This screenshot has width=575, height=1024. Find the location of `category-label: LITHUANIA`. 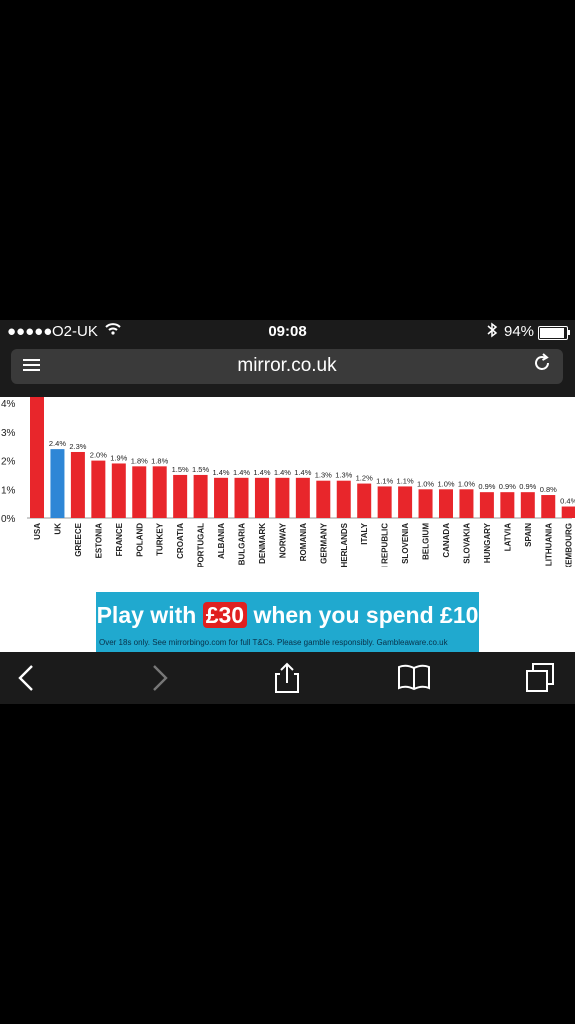

category-label: LITHUANIA is located at coordinates (548, 544).